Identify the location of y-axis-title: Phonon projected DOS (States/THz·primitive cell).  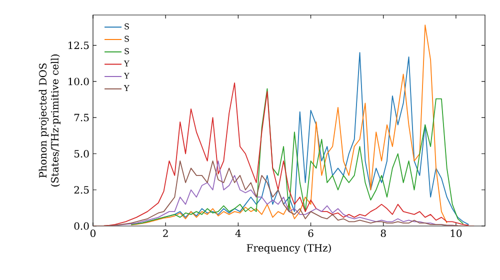
(49, 120).